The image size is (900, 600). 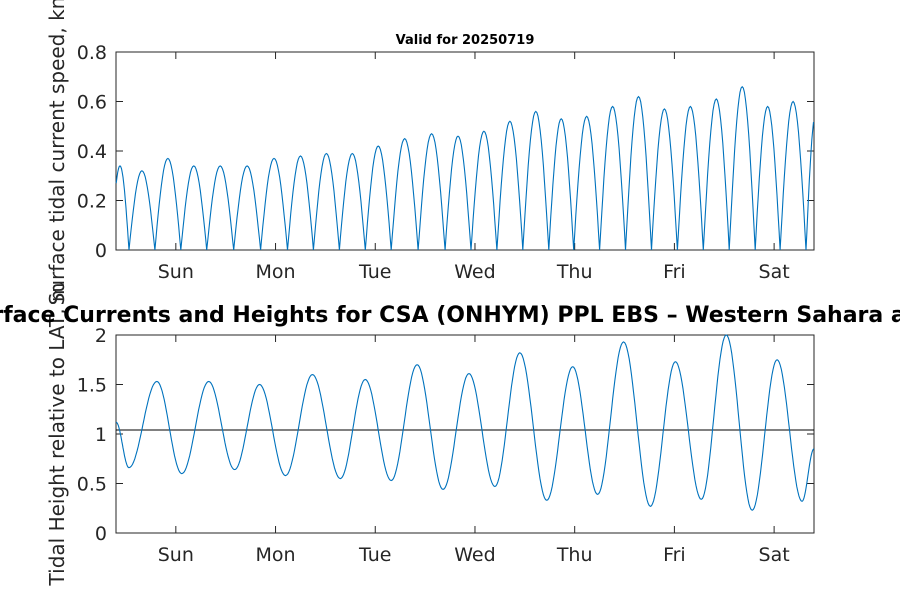 I want to click on height-ytick-label: 1, so click(x=101, y=435).